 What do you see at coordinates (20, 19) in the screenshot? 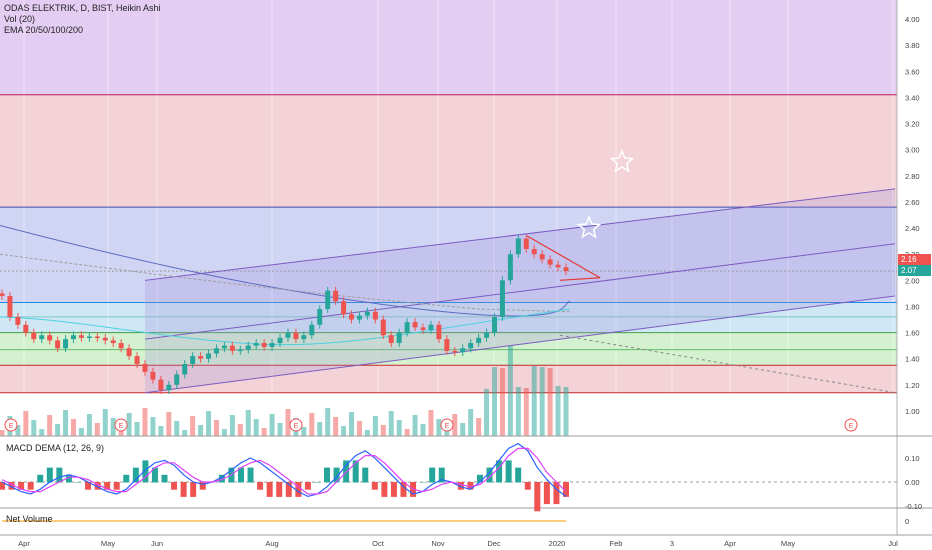
I see `vol-indicator-label: Vol (20)` at bounding box center [20, 19].